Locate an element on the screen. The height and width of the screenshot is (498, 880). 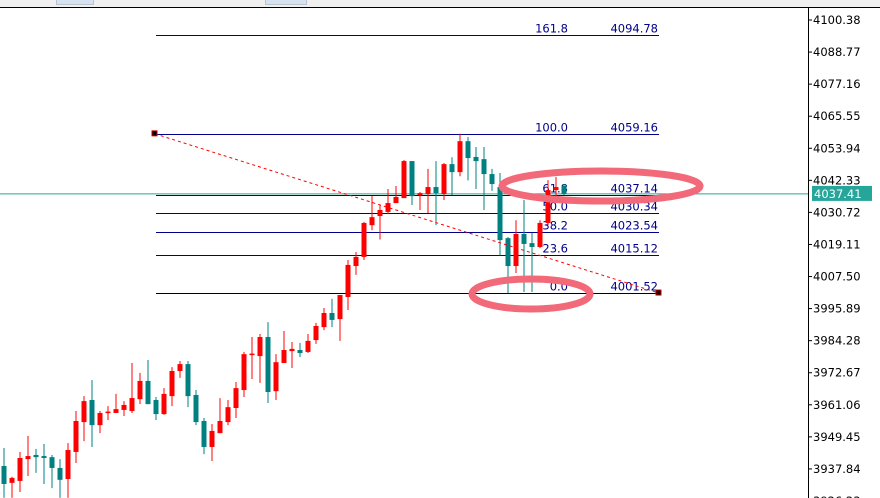
axis-tick-label: 3961.06 is located at coordinates (837, 405).